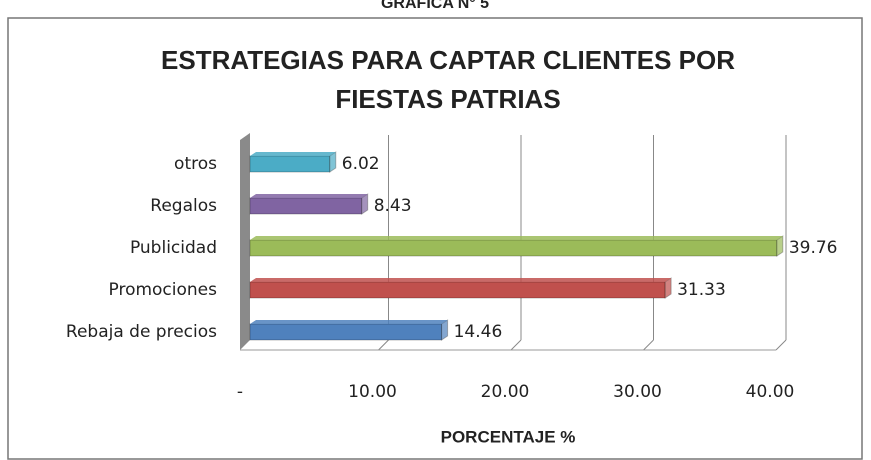 Image resolution: width=871 pixels, height=460 pixels. What do you see at coordinates (245, 241) in the screenshot?
I see `side-wall` at bounding box center [245, 241].